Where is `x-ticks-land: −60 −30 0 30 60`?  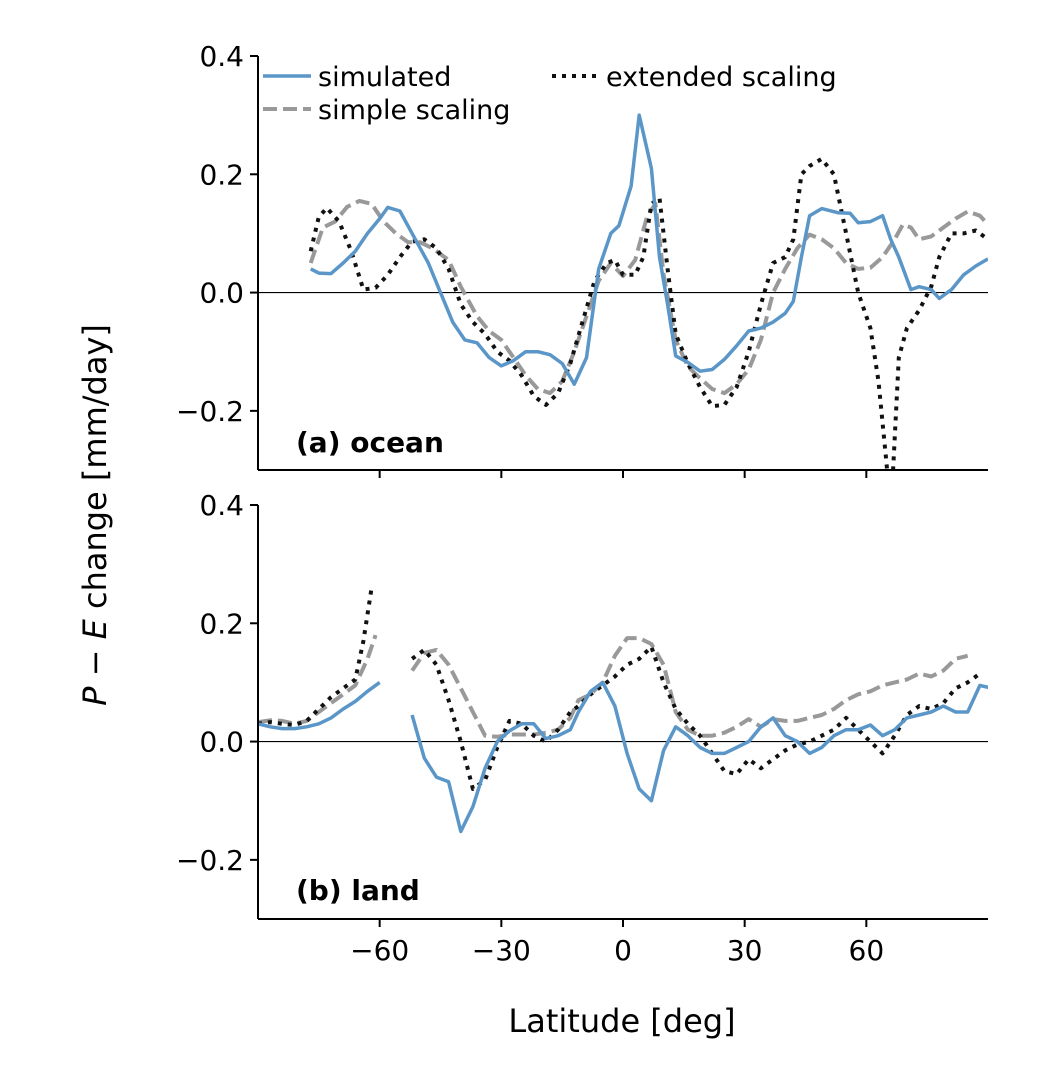
x-ticks-land: −60 −30 0 30 60 is located at coordinates (617, 943).